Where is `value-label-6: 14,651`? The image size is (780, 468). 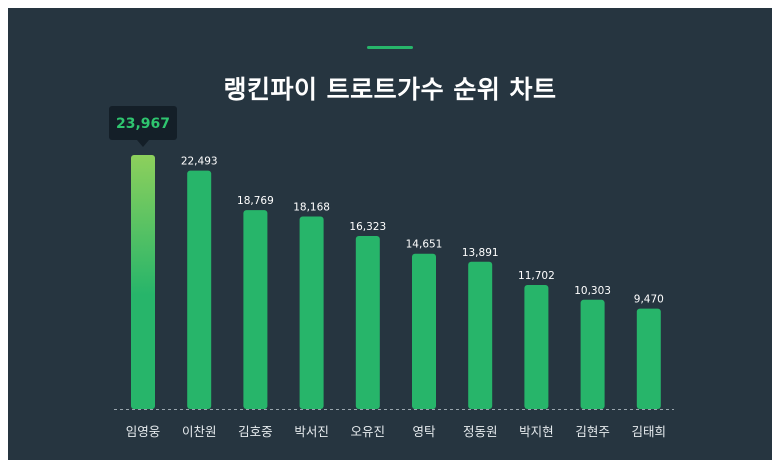 value-label-6: 14,651 is located at coordinates (424, 245).